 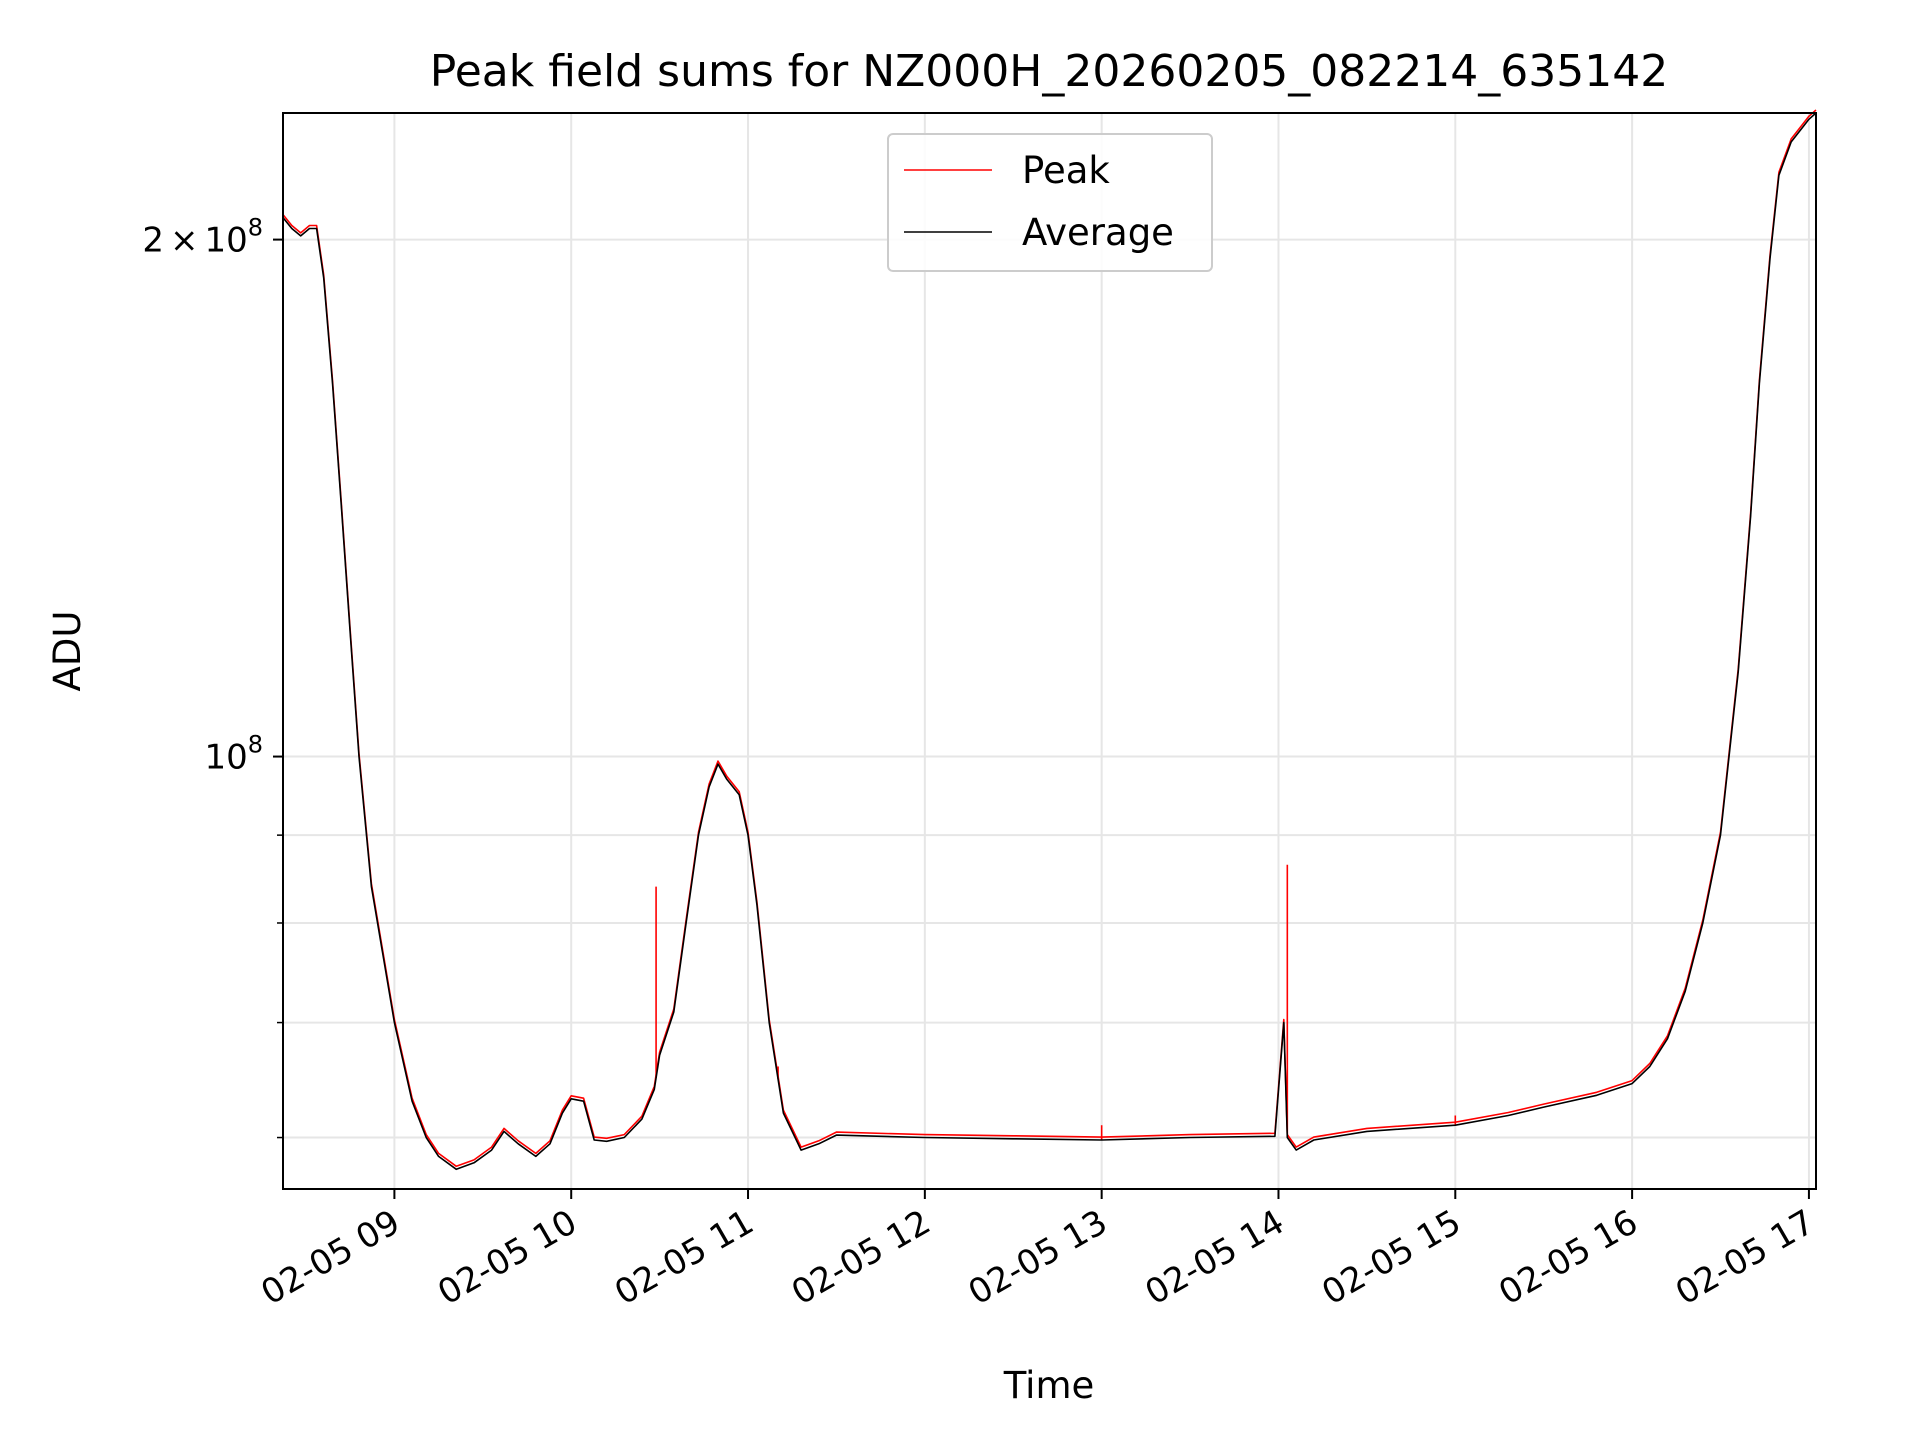 I want to click on x-tick-label: 02-05 13, so click(x=1038, y=1257).